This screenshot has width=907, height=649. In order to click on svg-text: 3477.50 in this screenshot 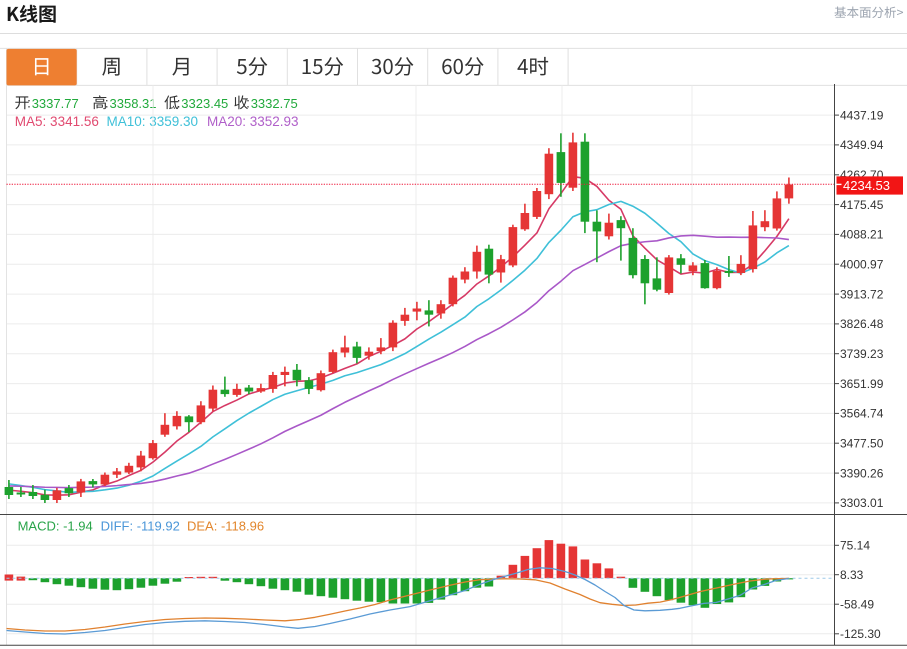, I will do `click(862, 443)`.